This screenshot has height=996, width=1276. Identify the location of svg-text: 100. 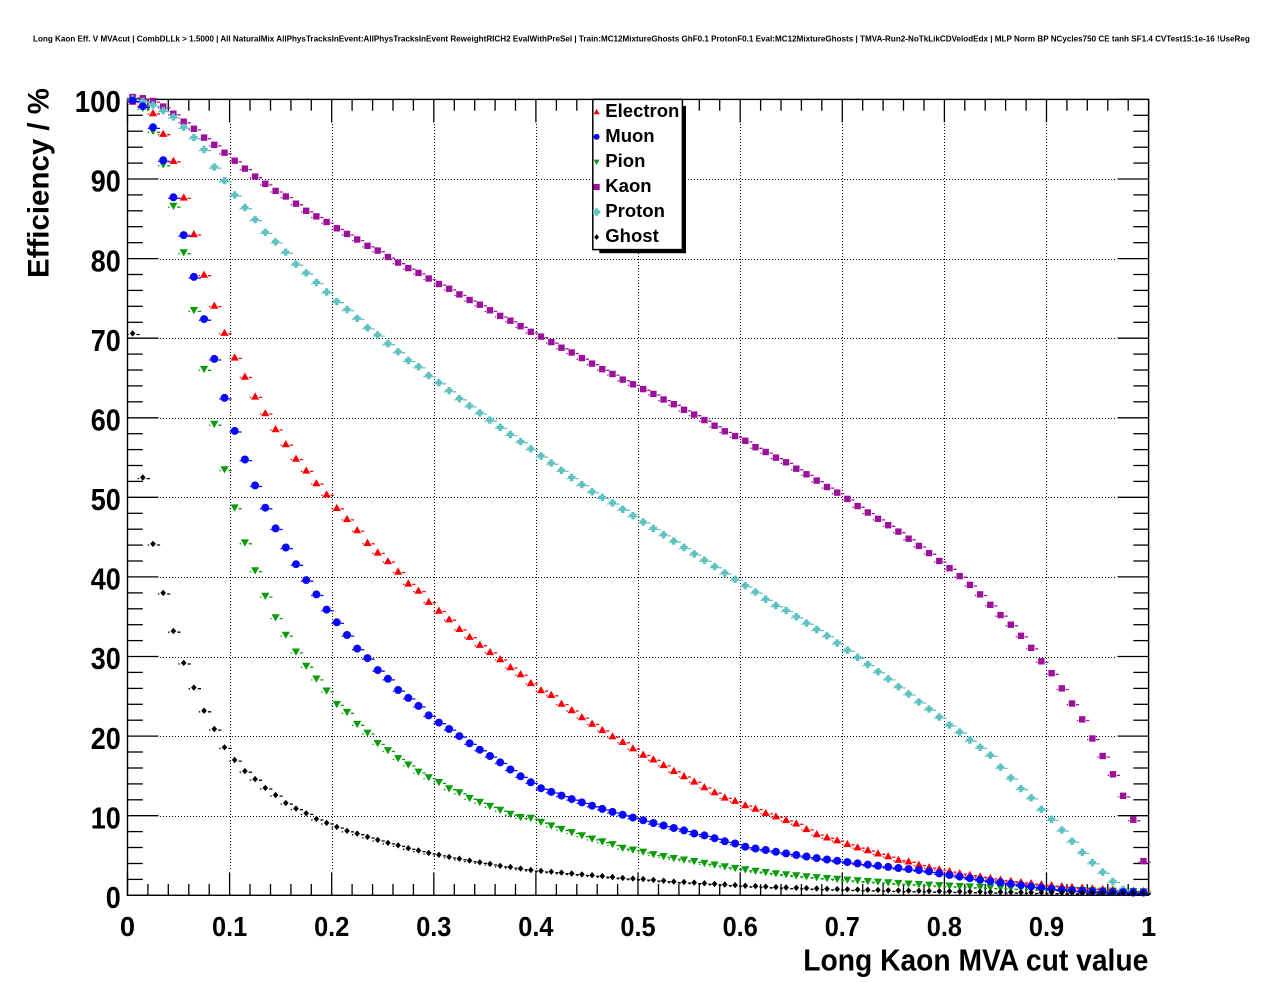
(98, 102).